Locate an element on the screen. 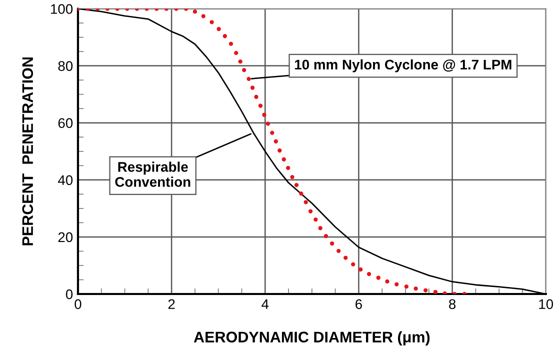 The width and height of the screenshot is (557, 350). y-tick-label: 0 is located at coordinates (69, 294).